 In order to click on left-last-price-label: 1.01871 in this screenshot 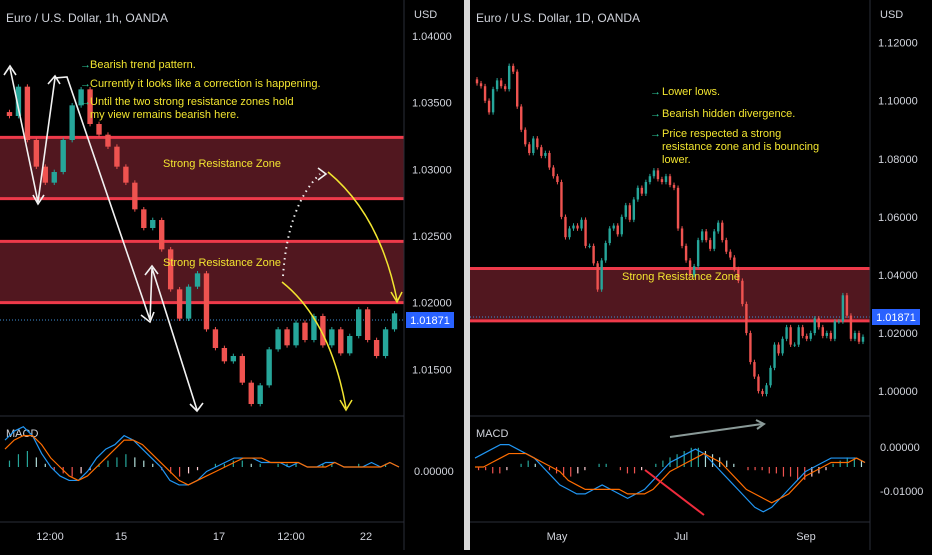, I will do `click(430, 321)`.